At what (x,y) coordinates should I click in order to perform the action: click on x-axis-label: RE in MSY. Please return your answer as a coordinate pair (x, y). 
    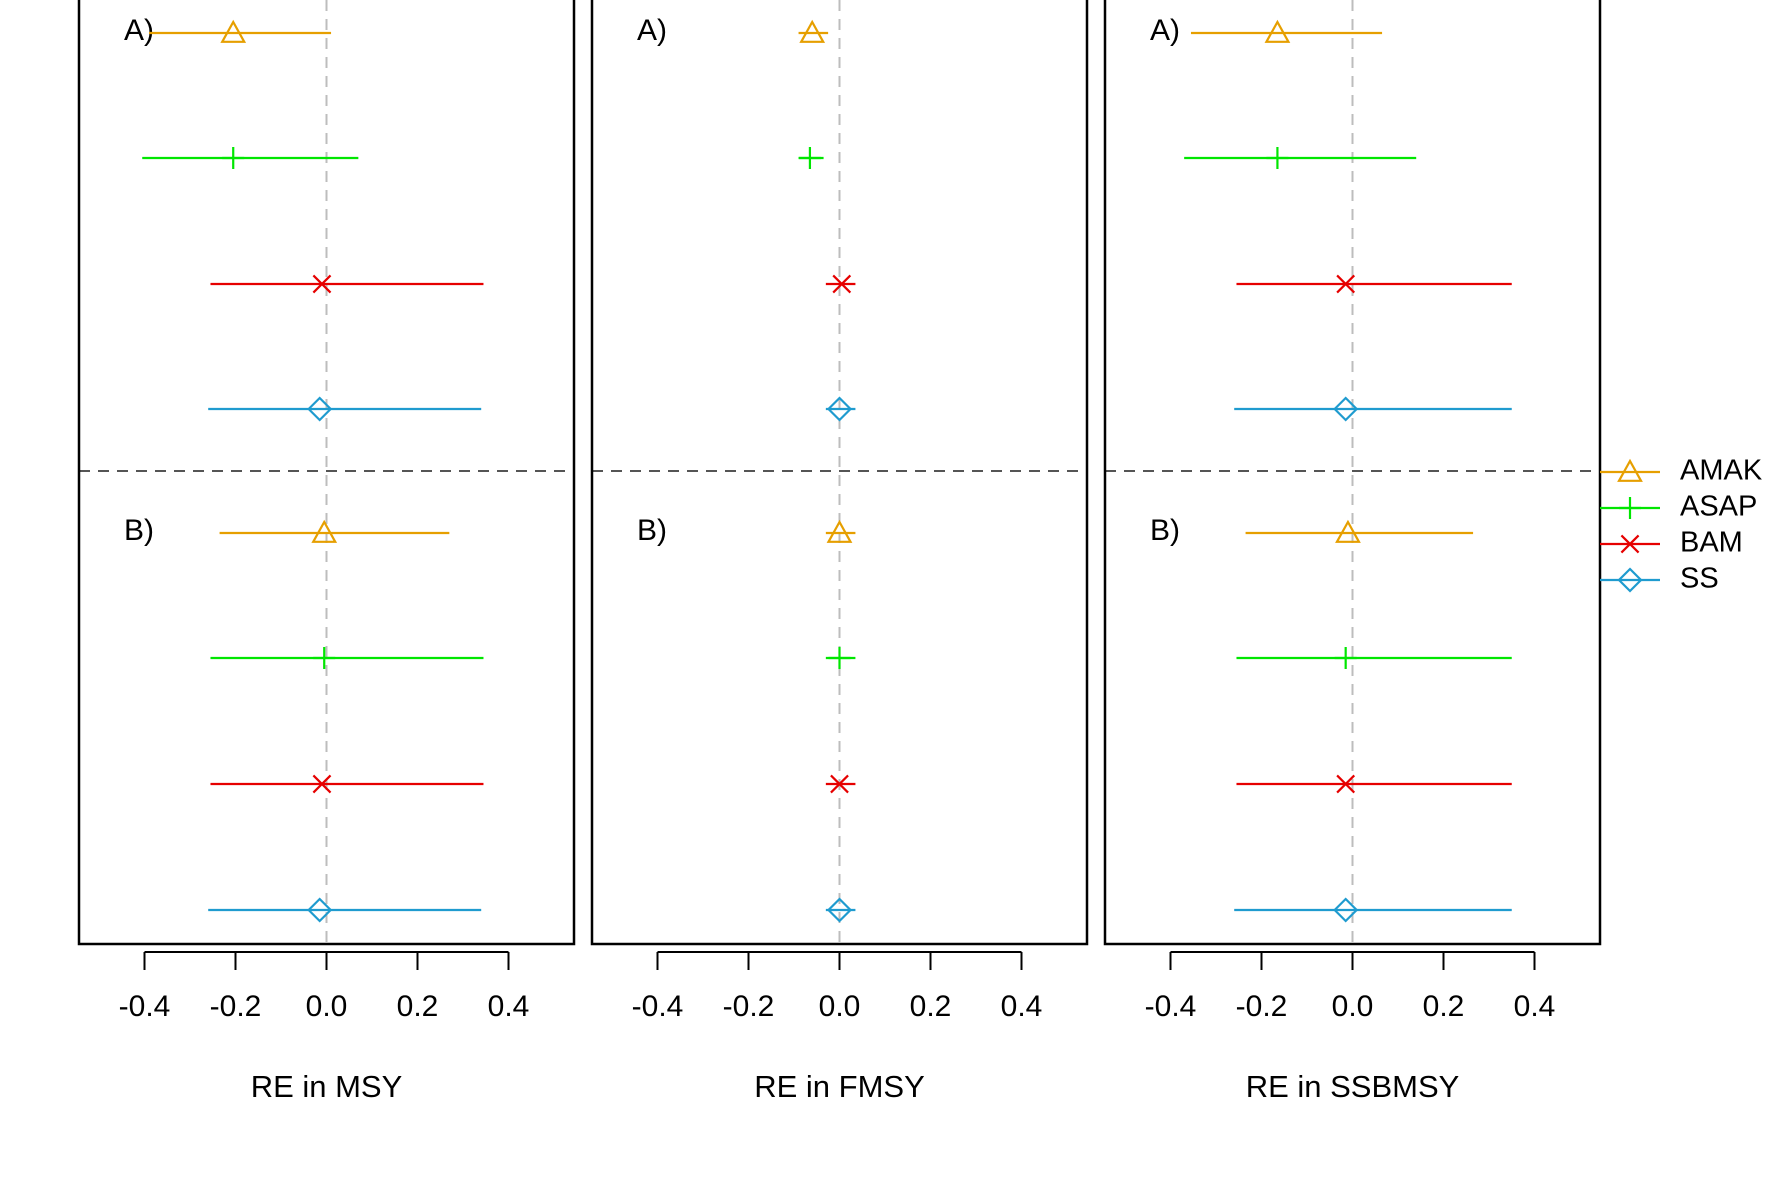
    Looking at the image, I should click on (327, 1086).